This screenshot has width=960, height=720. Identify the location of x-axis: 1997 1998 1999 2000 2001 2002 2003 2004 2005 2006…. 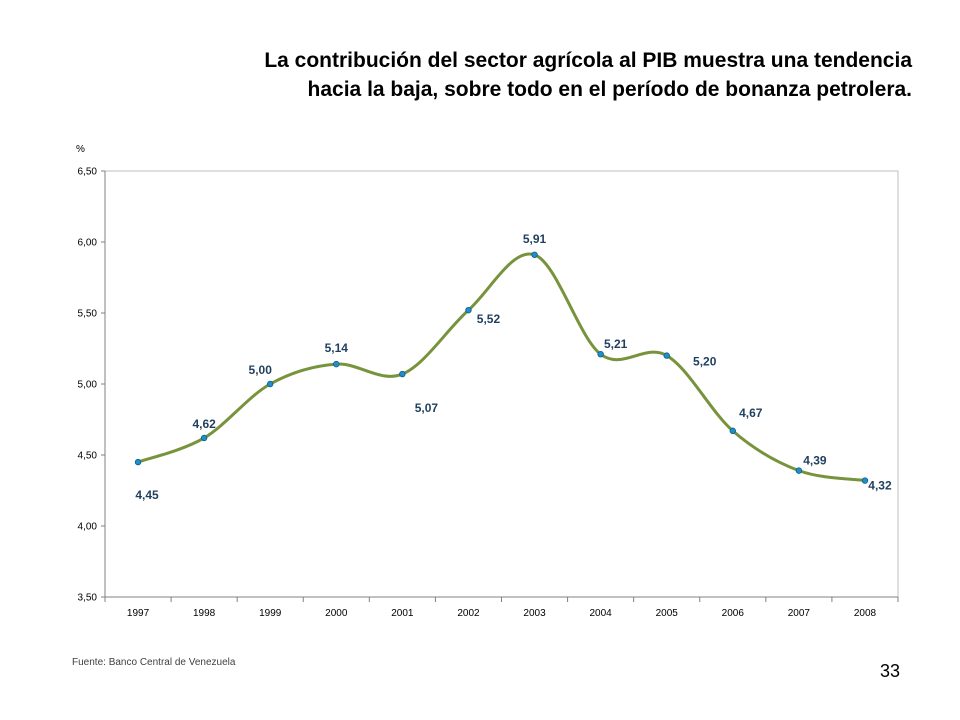
(501, 607).